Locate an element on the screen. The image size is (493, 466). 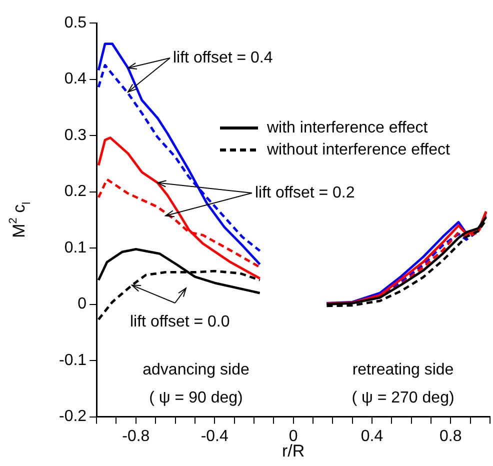
annotation: retreating side is located at coordinates (403, 369).